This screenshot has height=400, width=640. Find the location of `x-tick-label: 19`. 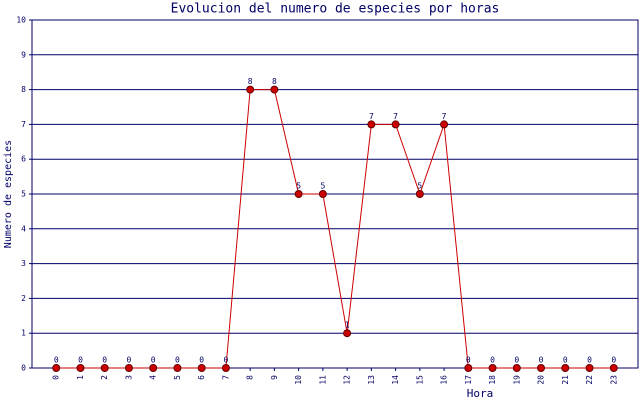

x-tick-label: 19 is located at coordinates (516, 380).